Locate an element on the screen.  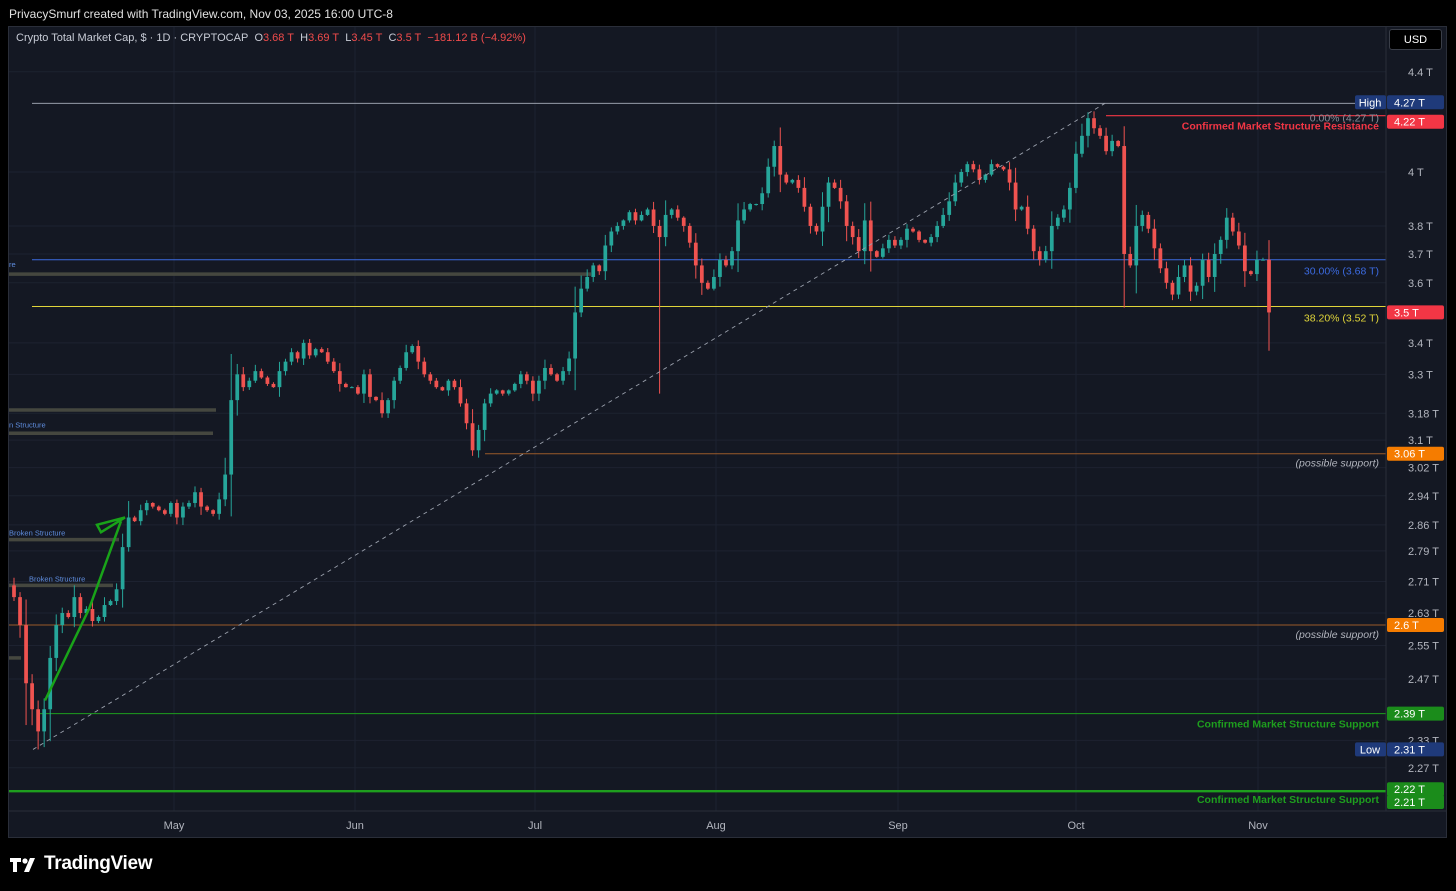
month-label: May is located at coordinates (174, 826).